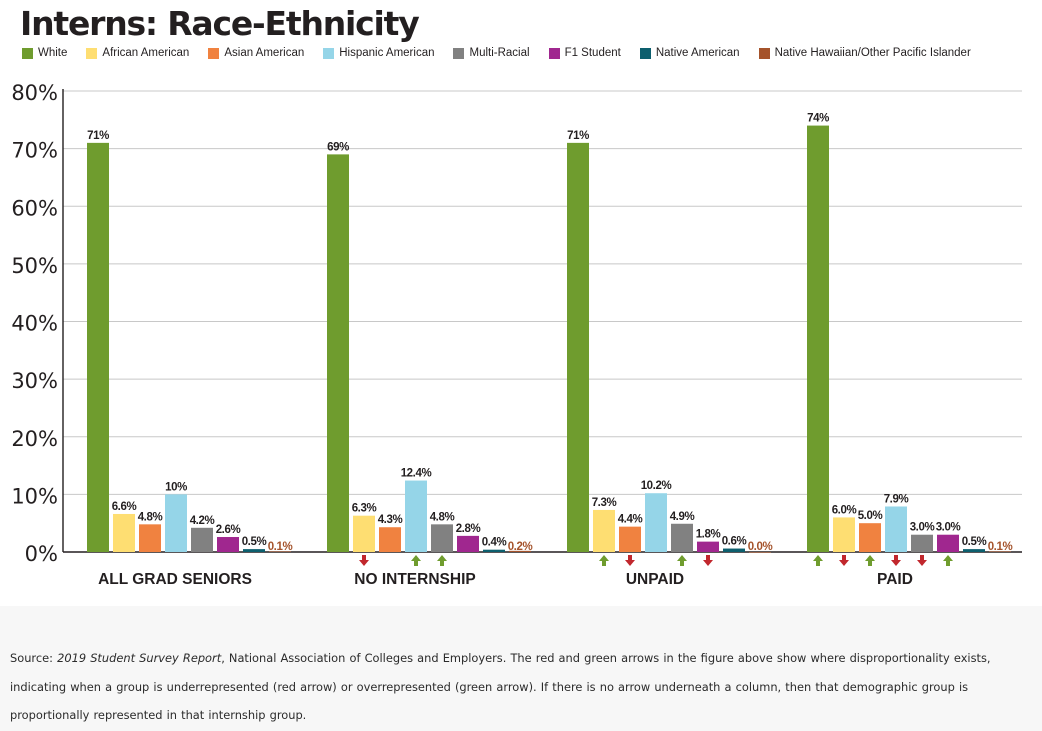 Image resolution: width=1042 pixels, height=731 pixels. Describe the element at coordinates (53, 53) in the screenshot. I see `legend-label: White` at that location.